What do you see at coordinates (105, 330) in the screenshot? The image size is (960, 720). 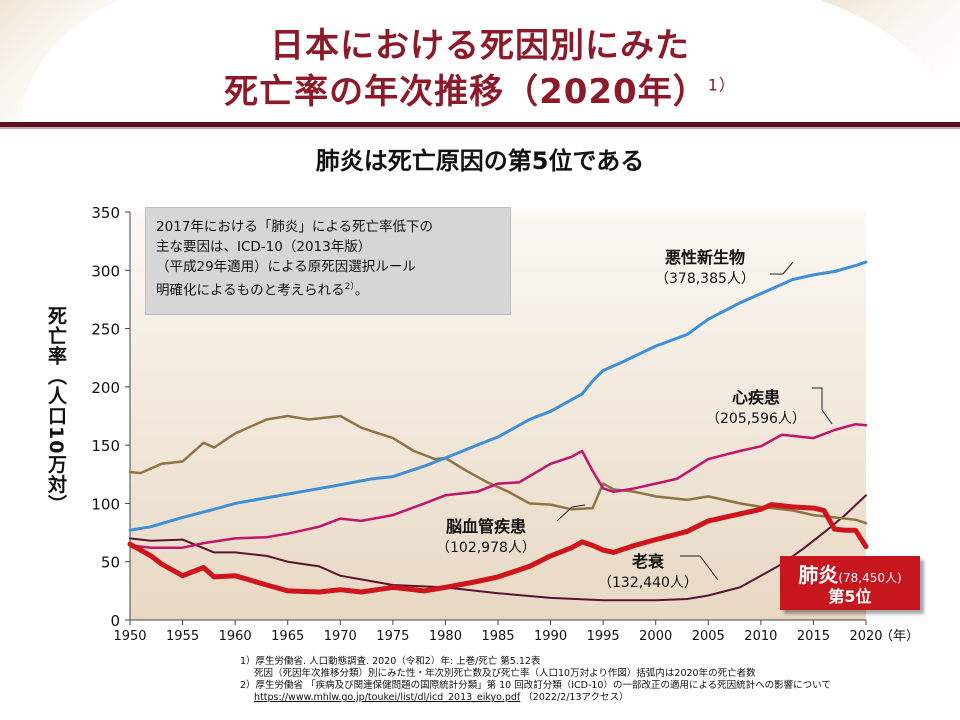 I see `y-tick-label: 250` at bounding box center [105, 330].